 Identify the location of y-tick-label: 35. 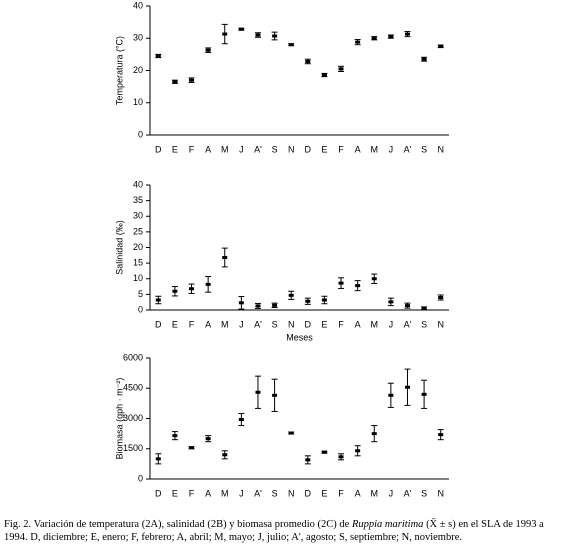
(138, 200).